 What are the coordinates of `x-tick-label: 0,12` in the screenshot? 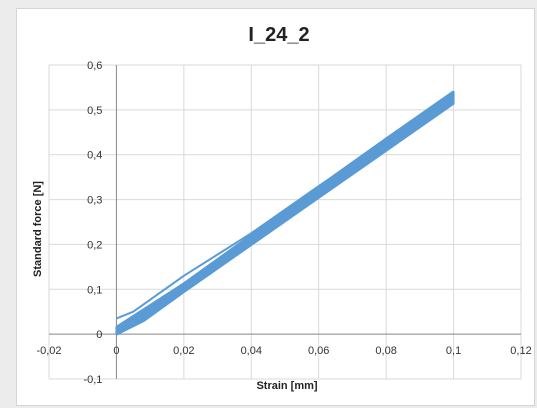 It's located at (520, 351).